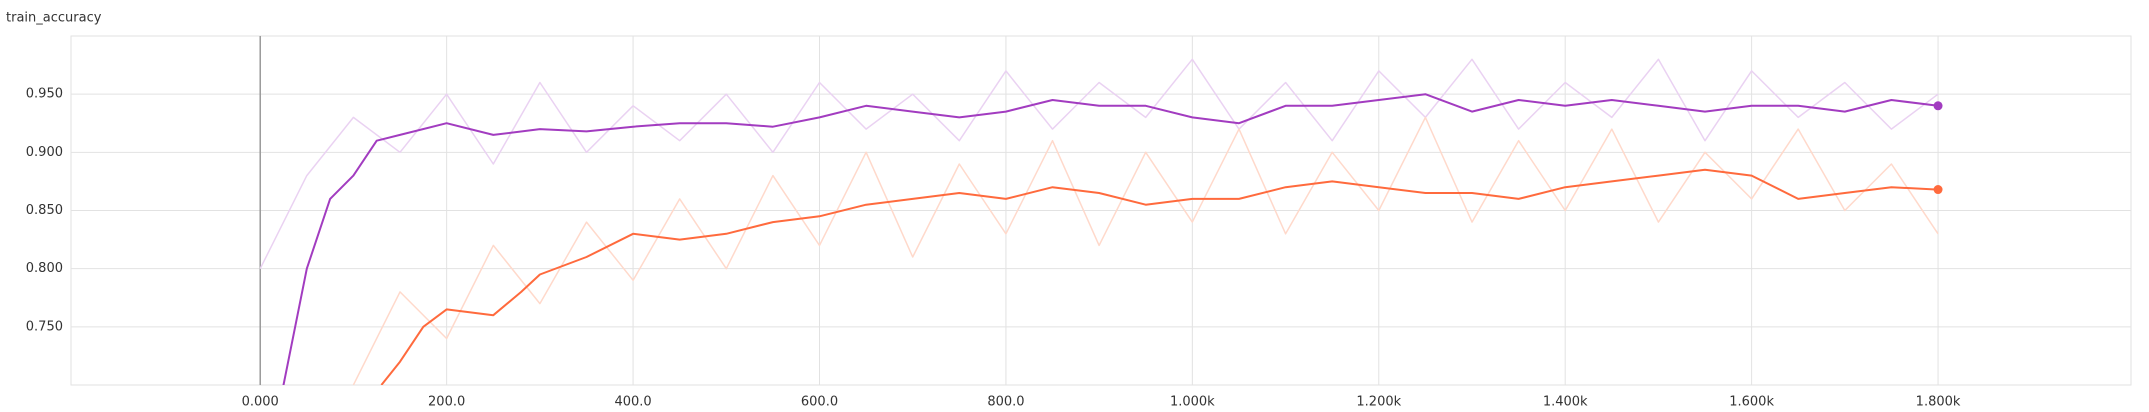  I want to click on x-tick-label: 1.800k, so click(1938, 402).